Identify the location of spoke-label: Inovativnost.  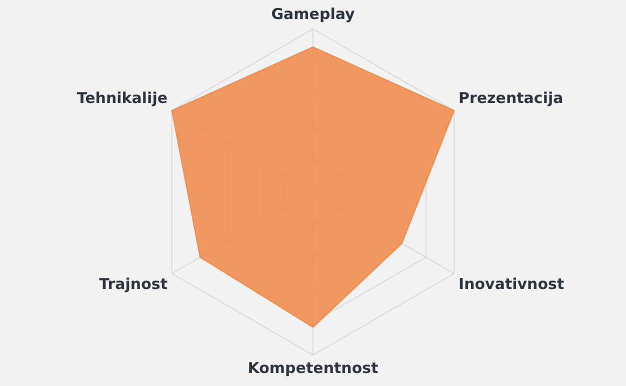
(511, 283).